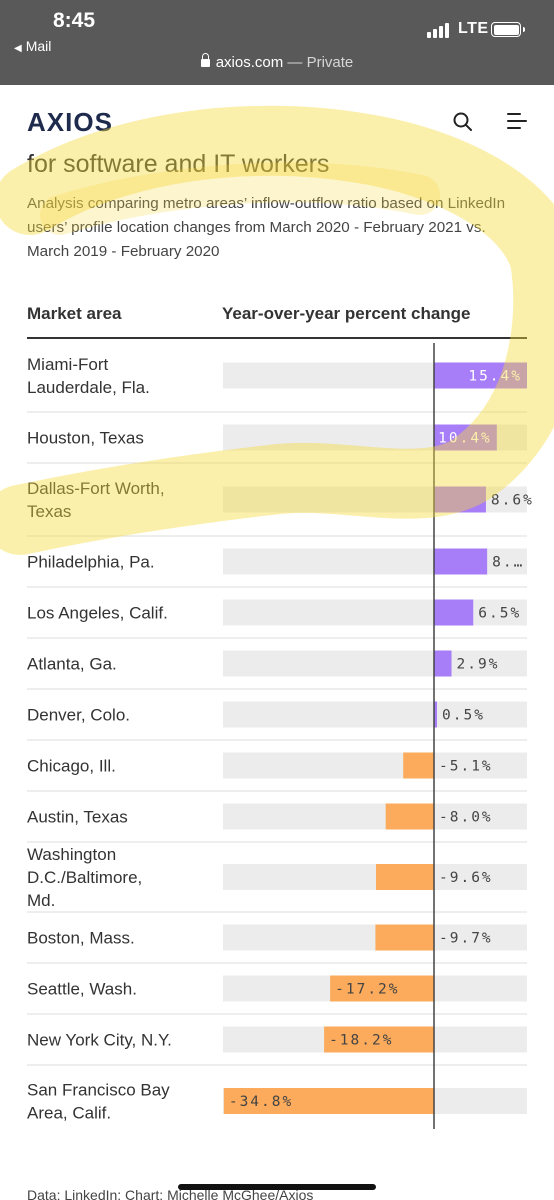 This screenshot has height=1200, width=554. I want to click on url-domain: axios.com, so click(249, 62).